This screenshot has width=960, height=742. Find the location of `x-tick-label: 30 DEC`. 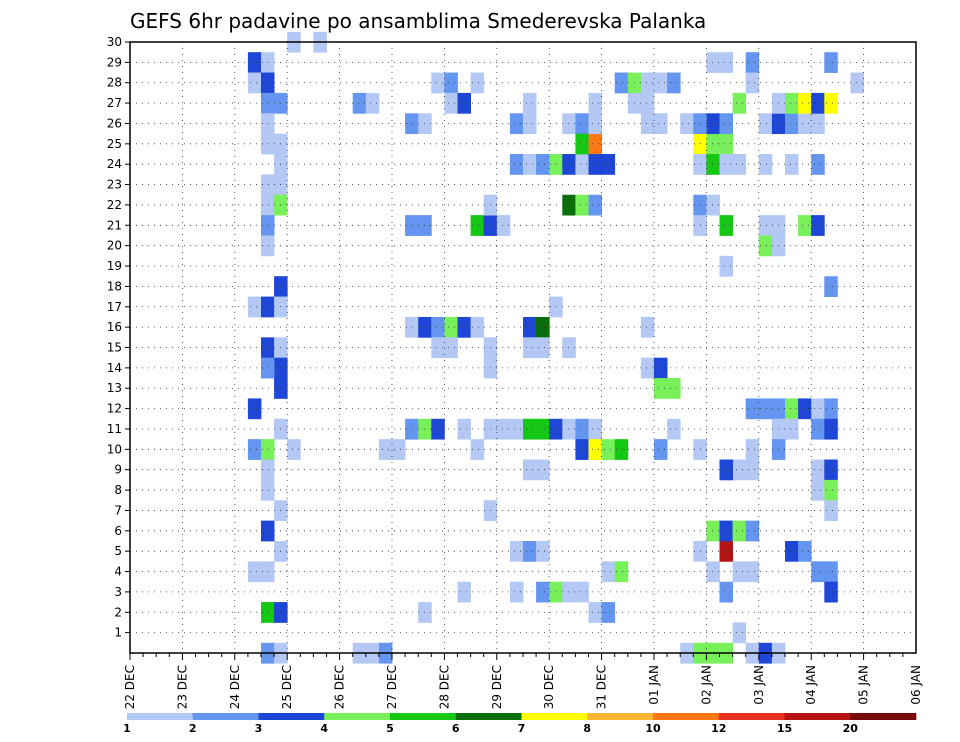

x-tick-label: 30 DEC is located at coordinates (549, 687).